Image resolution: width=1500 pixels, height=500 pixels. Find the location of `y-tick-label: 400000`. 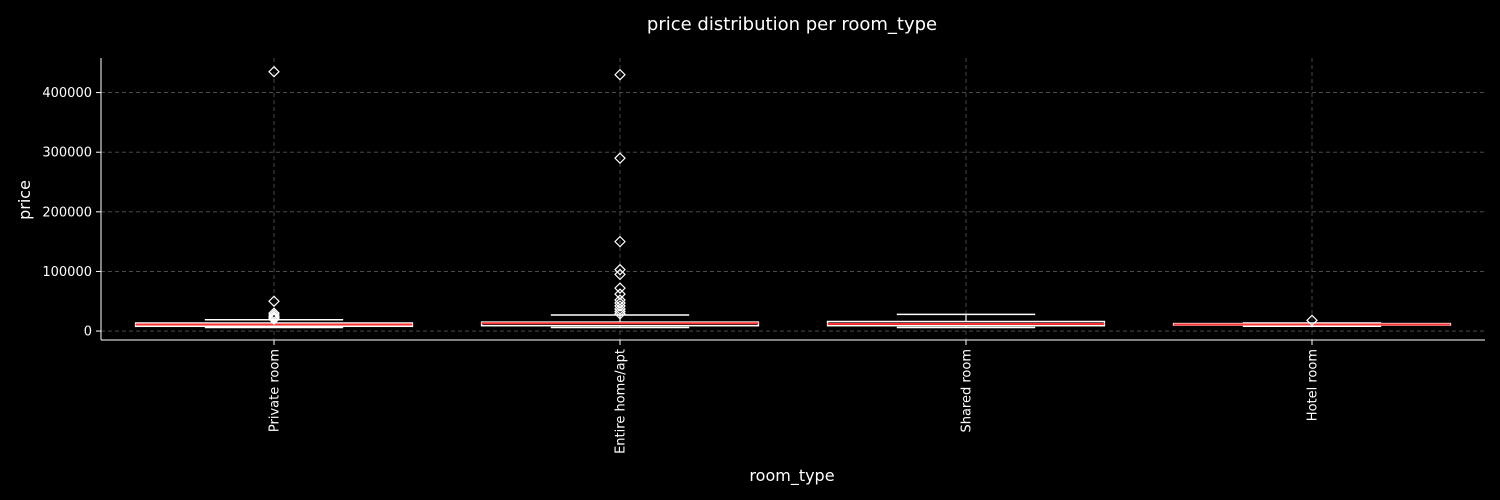

y-tick-label: 400000 is located at coordinates (67, 93).